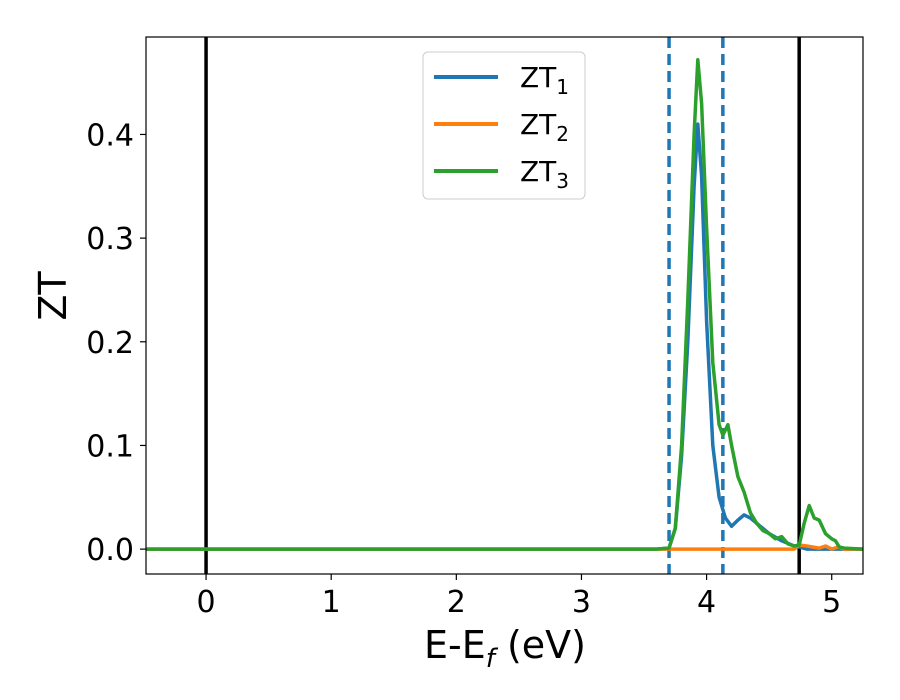  Describe the element at coordinates (110, 550) in the screenshot. I see `y-tick-label-0: 0.0` at that location.